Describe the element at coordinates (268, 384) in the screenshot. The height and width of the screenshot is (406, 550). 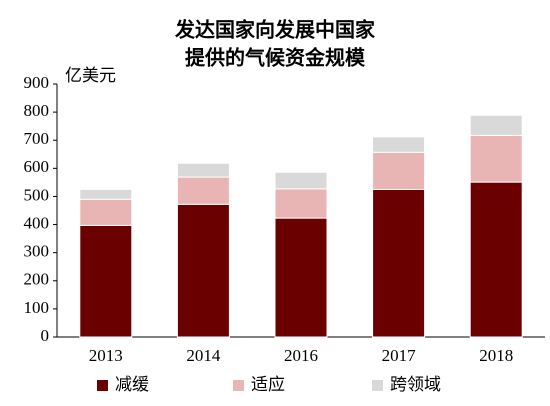
I see `legend-label: 适应` at that location.